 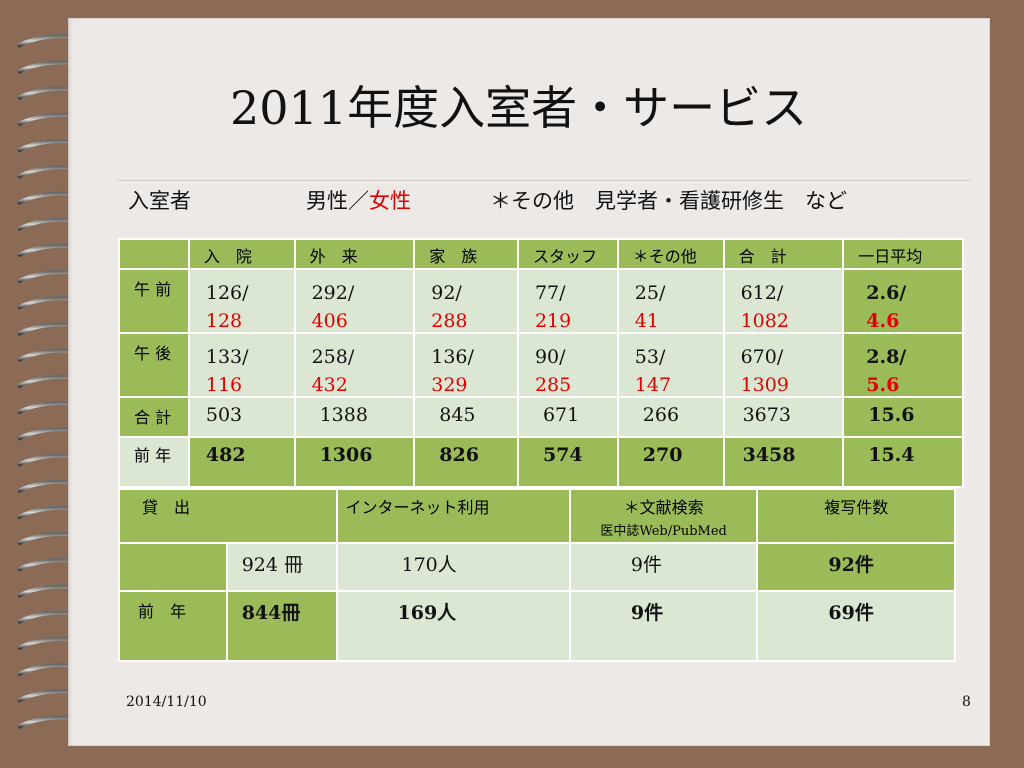 What do you see at coordinates (228, 516) in the screenshot?
I see `header-cell: 貸 出` at bounding box center [228, 516].